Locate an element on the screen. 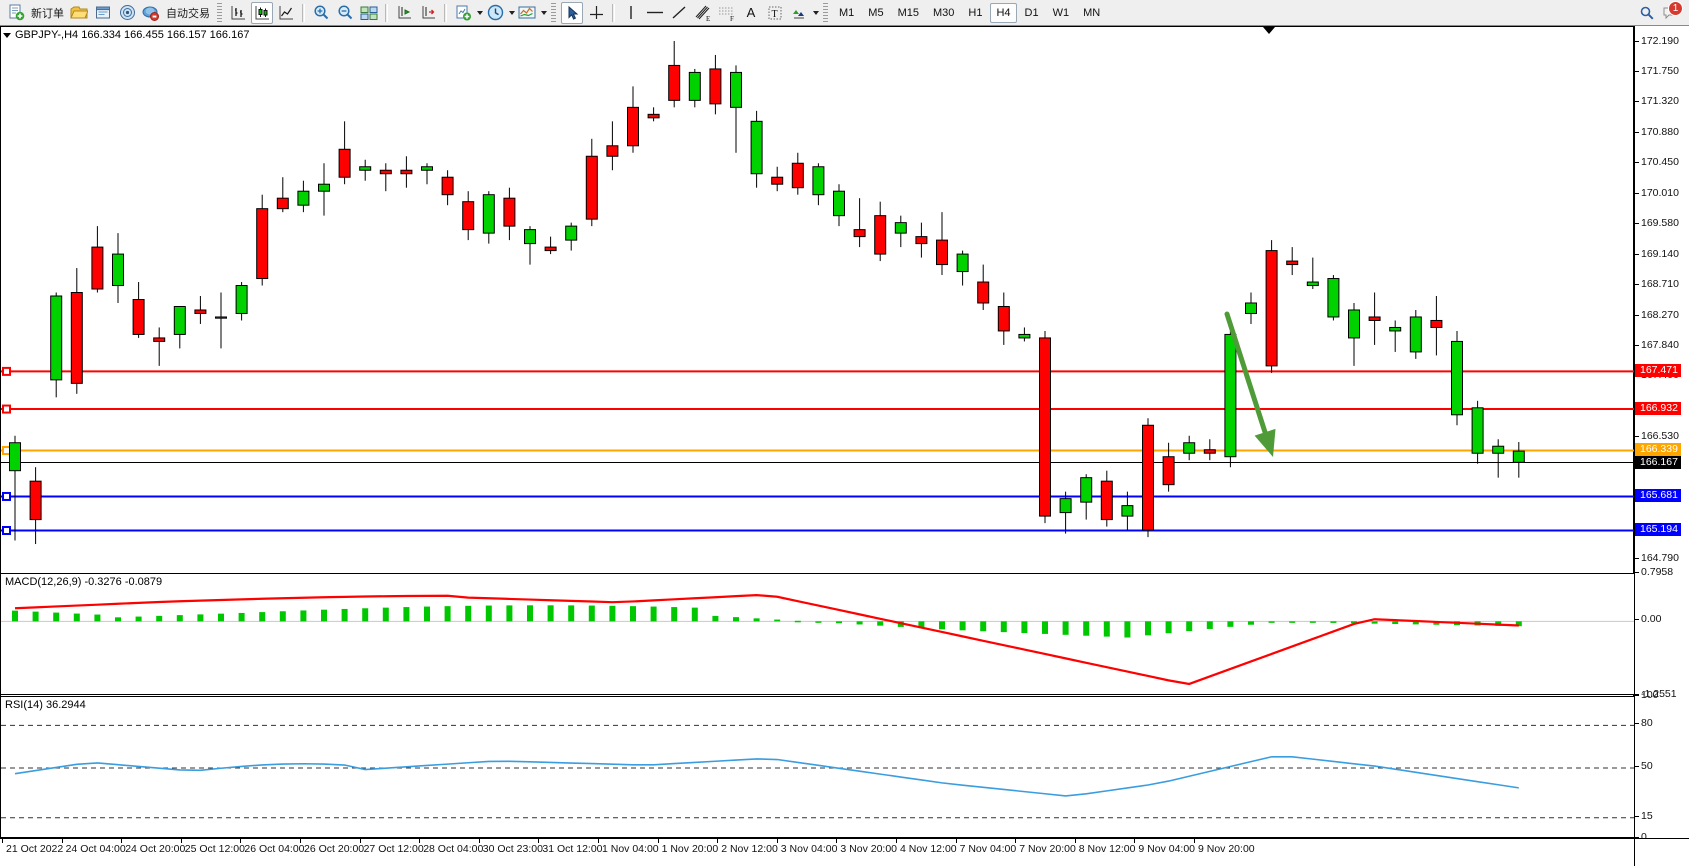  timeframe-h4: H4 is located at coordinates (1003, 12).